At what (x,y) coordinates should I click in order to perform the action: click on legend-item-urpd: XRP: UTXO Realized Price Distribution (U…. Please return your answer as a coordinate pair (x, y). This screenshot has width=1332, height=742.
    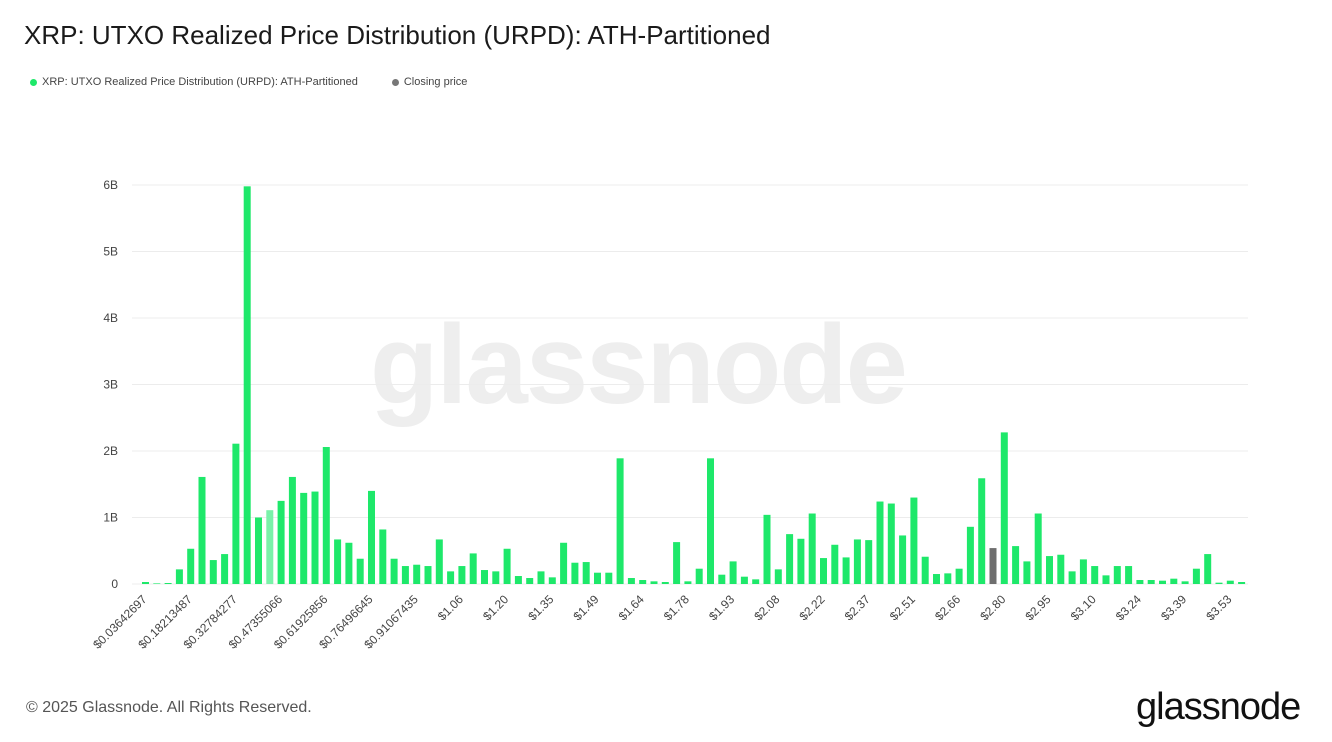
    Looking at the image, I should click on (194, 82).